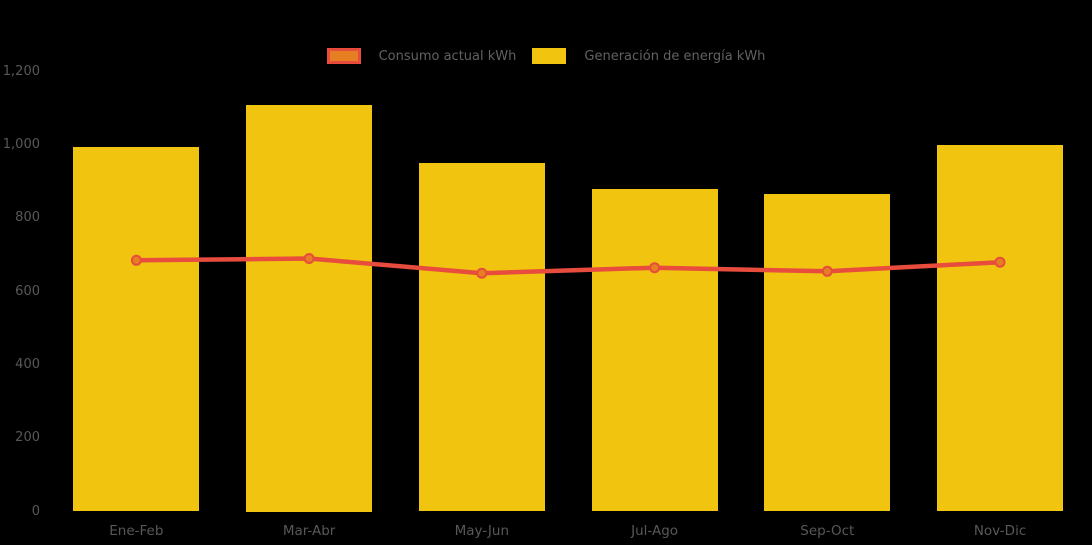 This screenshot has width=1092, height=545. I want to click on legend-label-consumo: Consumo actual kWh, so click(447, 56).